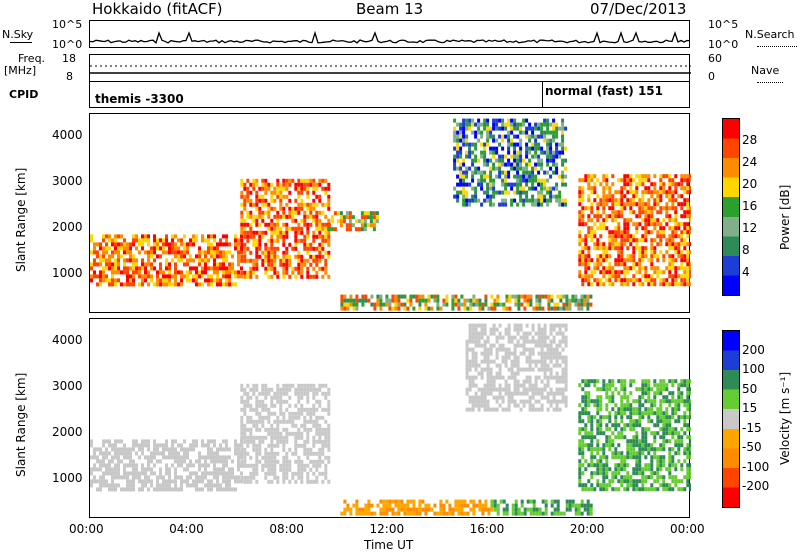 This screenshot has width=800, height=554. Describe the element at coordinates (752, 447) in the screenshot. I see `colorbar-tick: -50` at that location.